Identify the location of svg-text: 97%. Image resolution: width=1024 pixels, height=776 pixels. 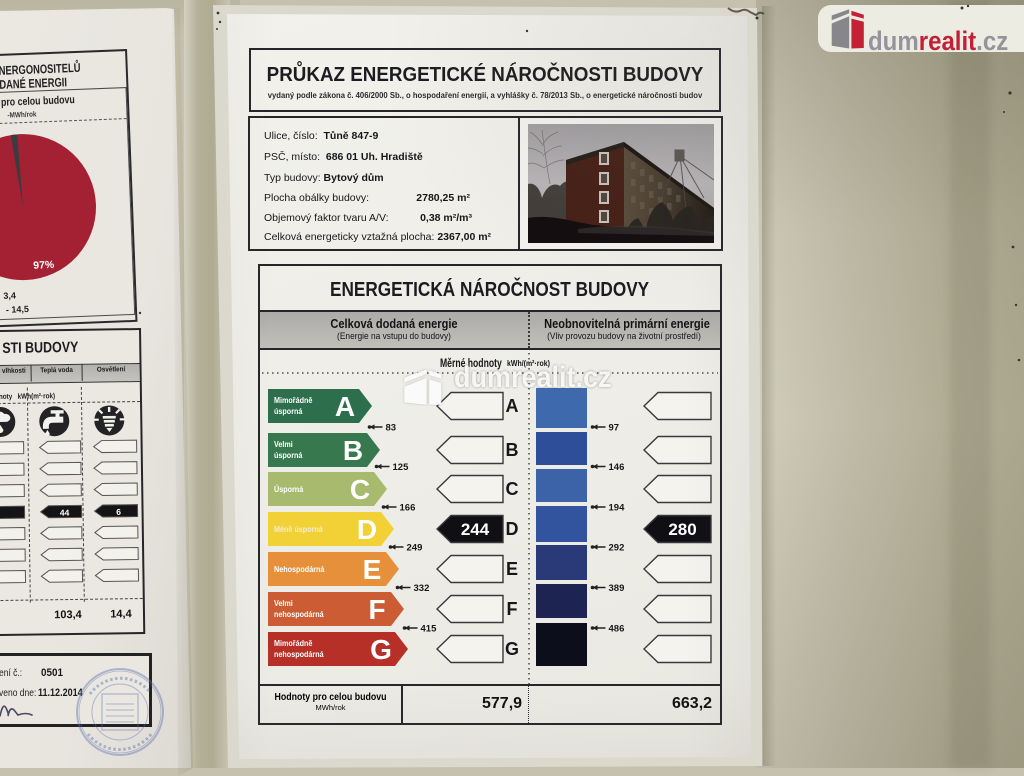
(44, 265).